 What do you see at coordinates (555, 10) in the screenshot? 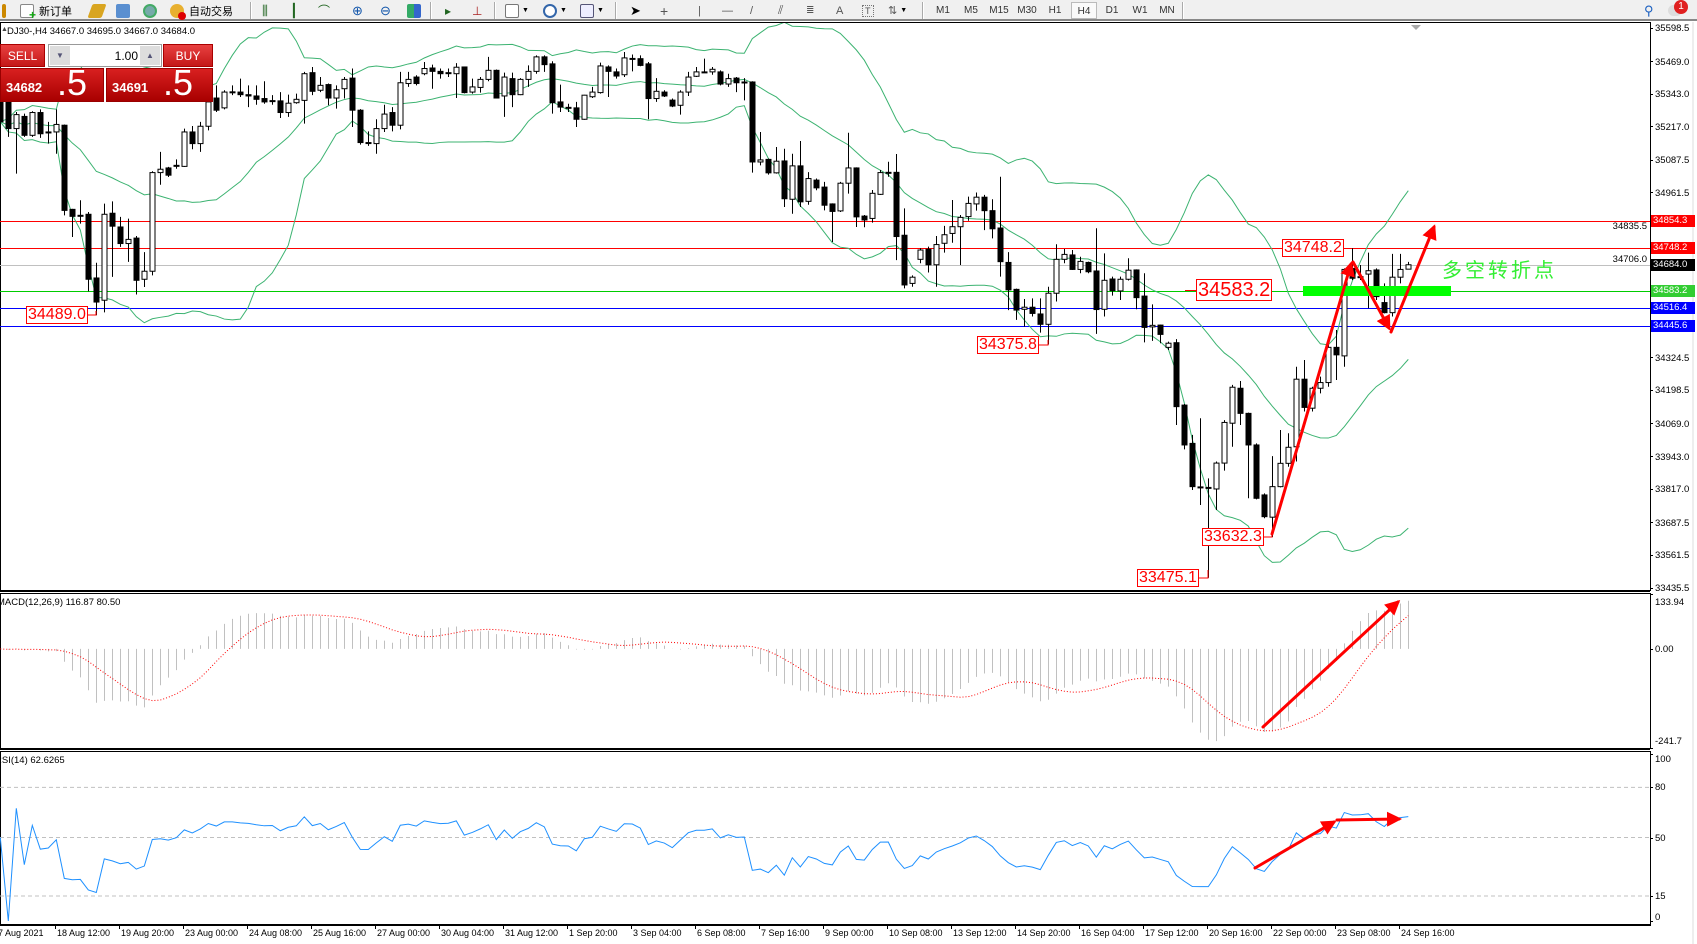
I see `periods-button: ▼` at bounding box center [555, 10].